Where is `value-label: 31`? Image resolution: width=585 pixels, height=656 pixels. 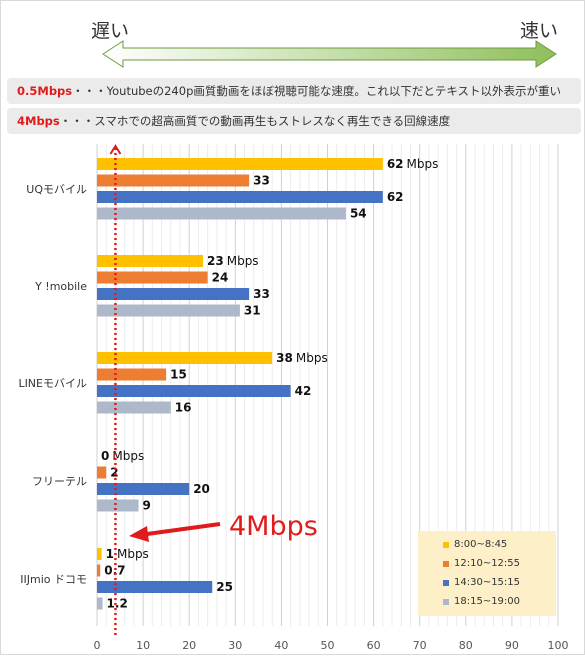 value-label: 31 is located at coordinates (252, 311).